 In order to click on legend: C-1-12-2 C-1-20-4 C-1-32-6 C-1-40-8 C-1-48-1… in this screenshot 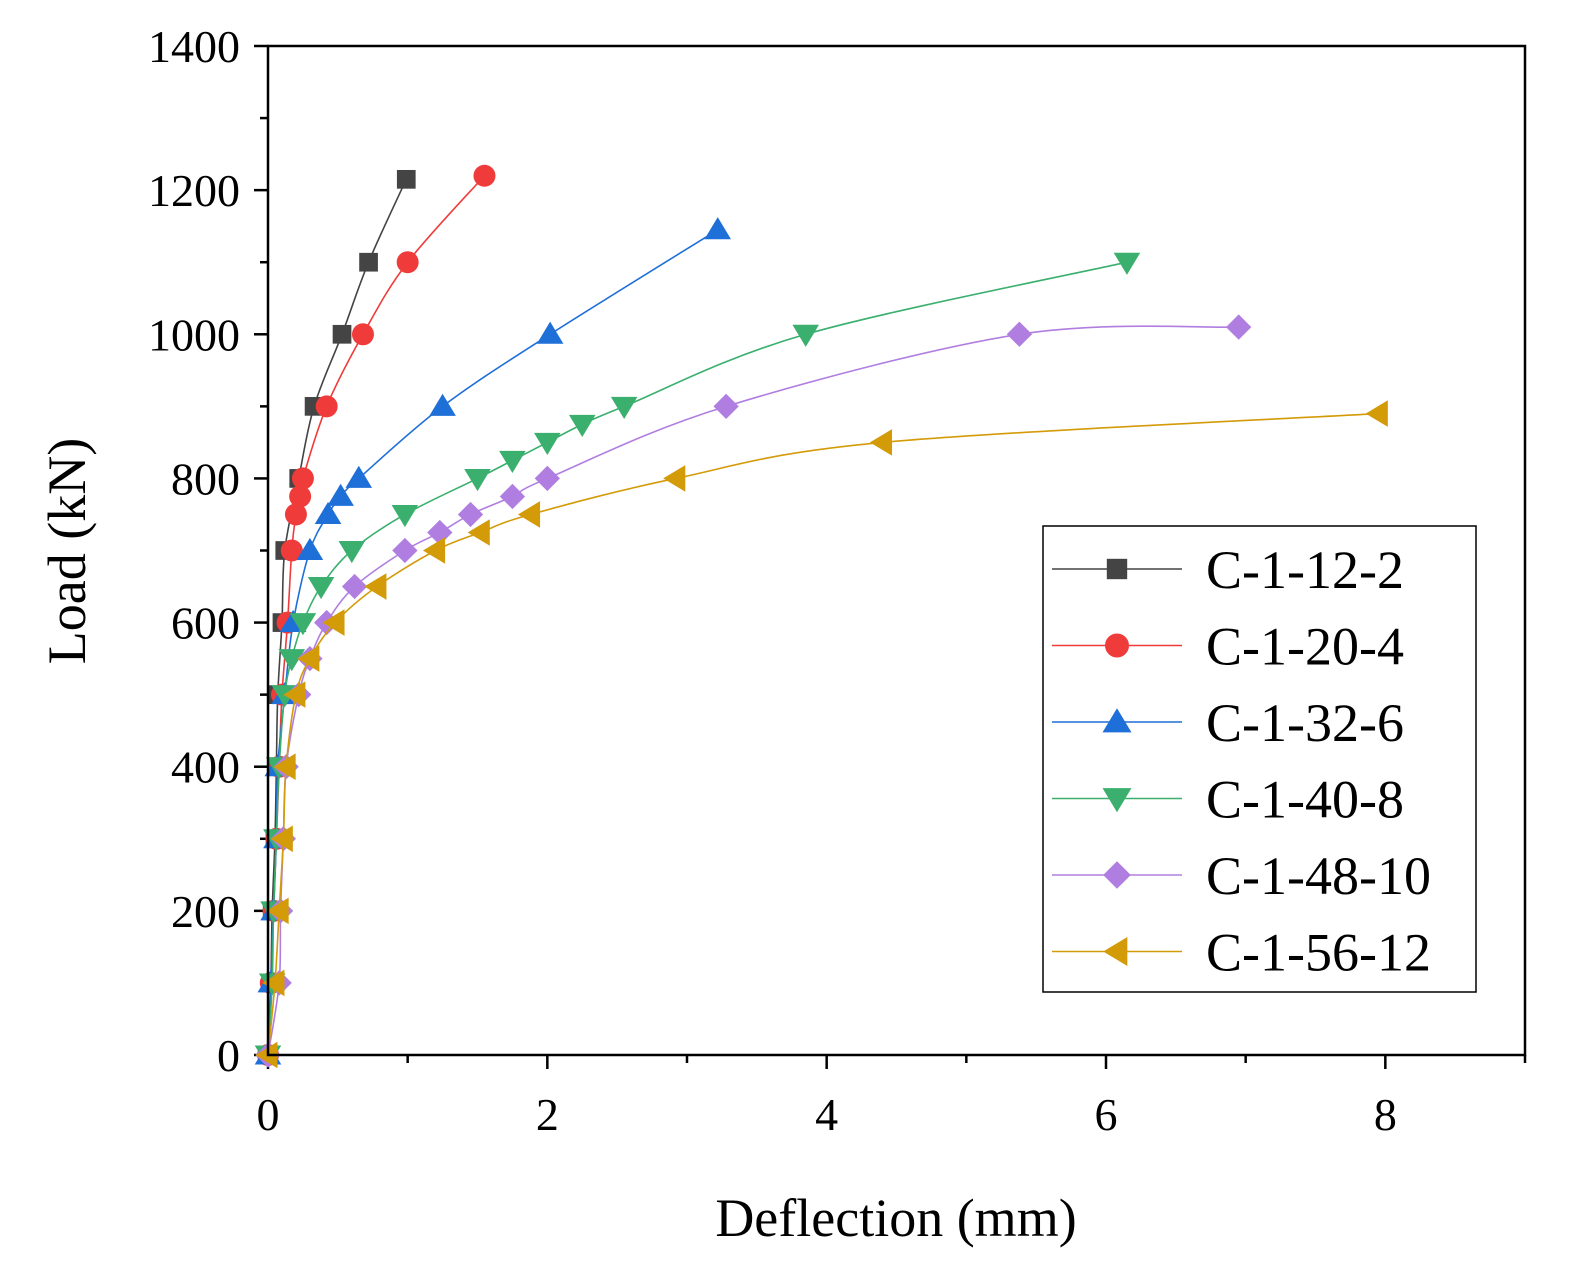, I will do `click(1259, 759)`.